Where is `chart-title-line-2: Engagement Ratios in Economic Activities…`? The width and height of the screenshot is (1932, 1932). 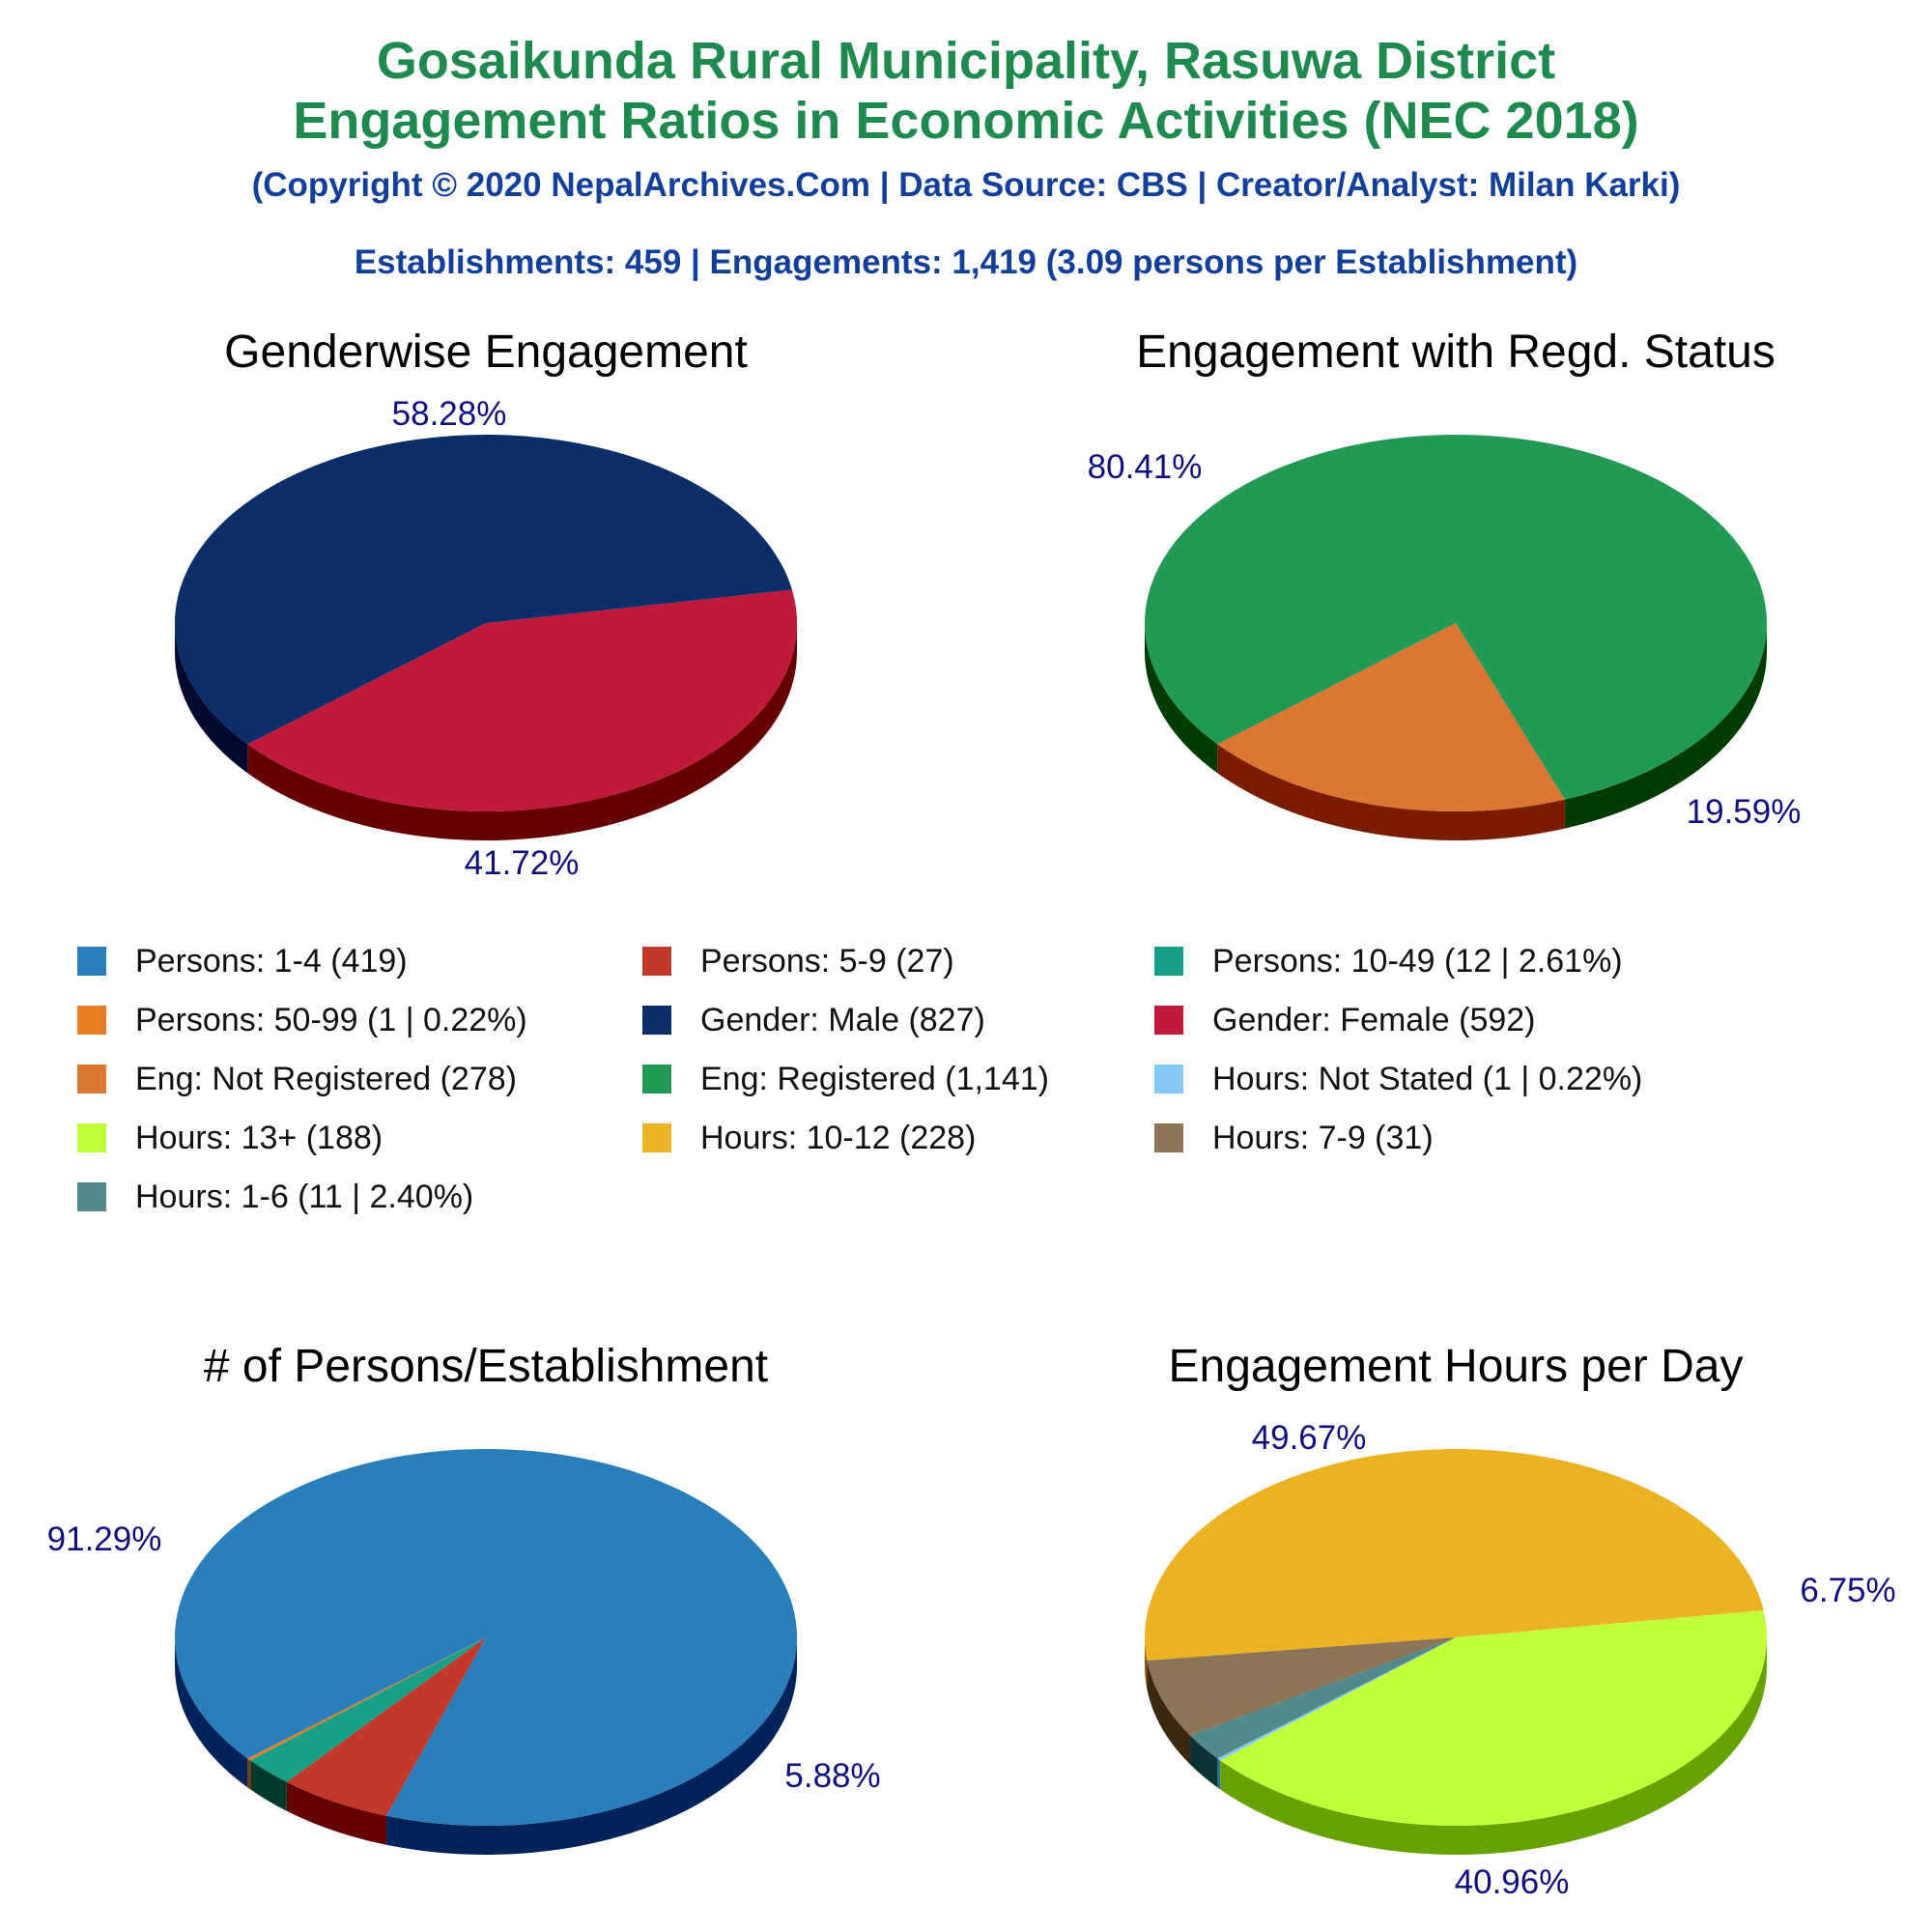 chart-title-line-2: Engagement Ratios in Economic Activities… is located at coordinates (966, 121).